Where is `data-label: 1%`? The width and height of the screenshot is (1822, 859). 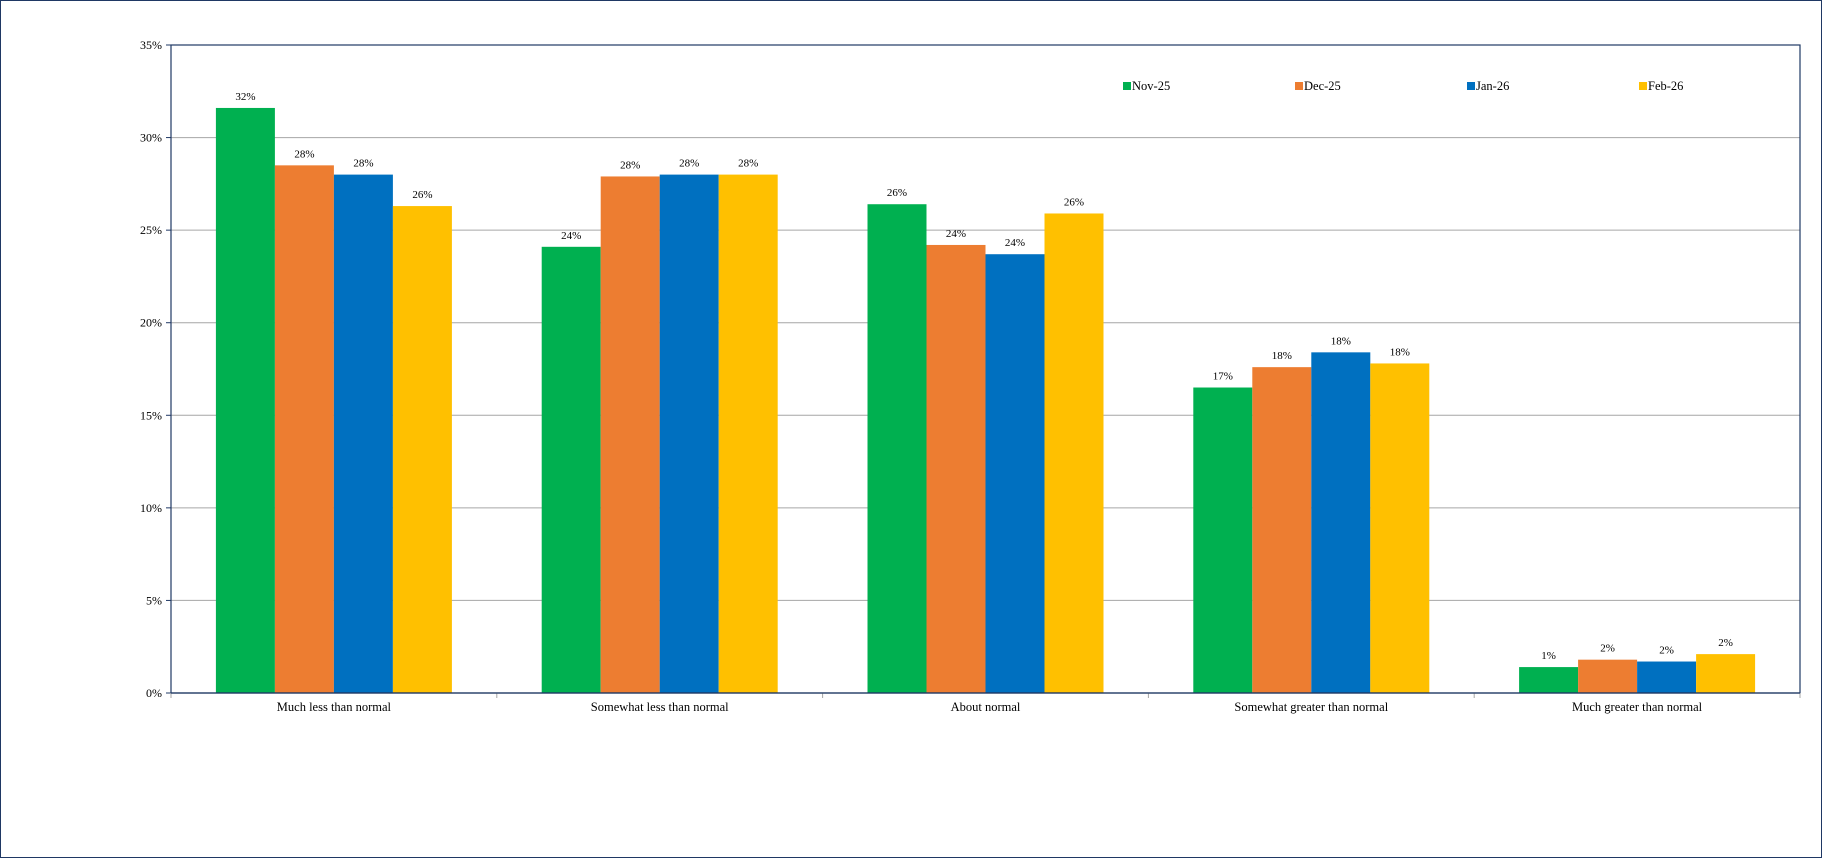
data-label: 1% is located at coordinates (1548, 656).